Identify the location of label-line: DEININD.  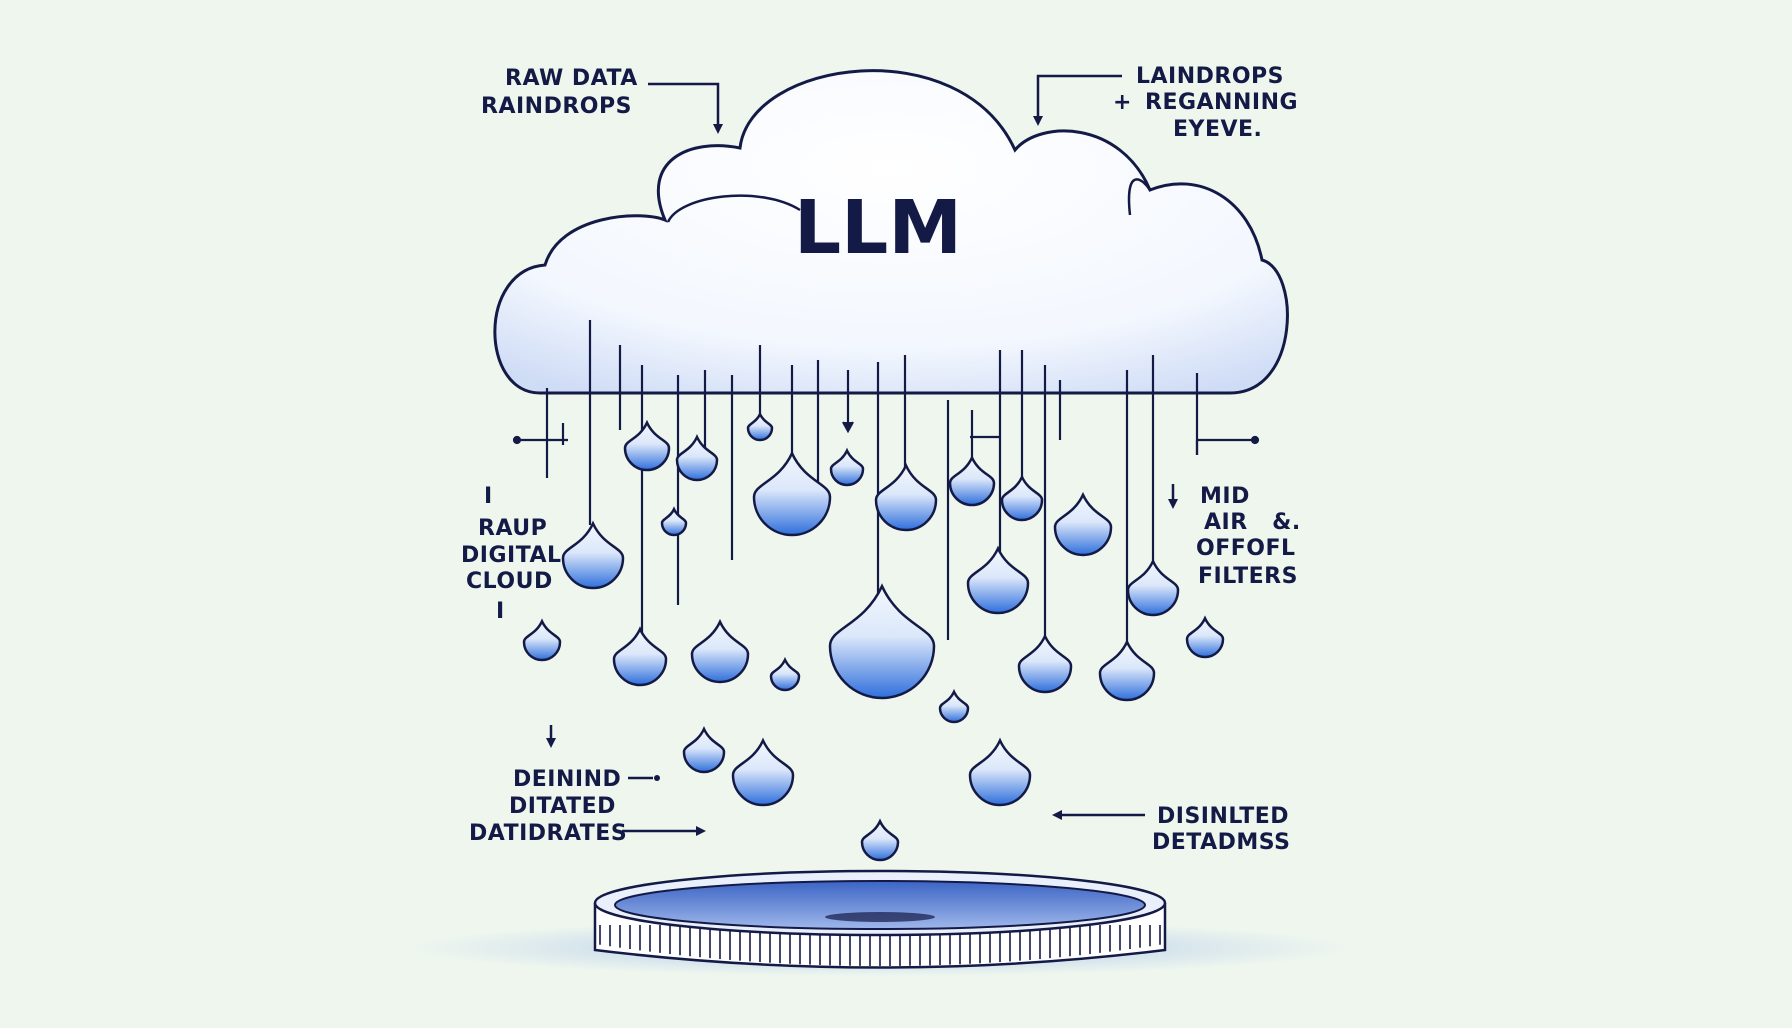
(567, 779).